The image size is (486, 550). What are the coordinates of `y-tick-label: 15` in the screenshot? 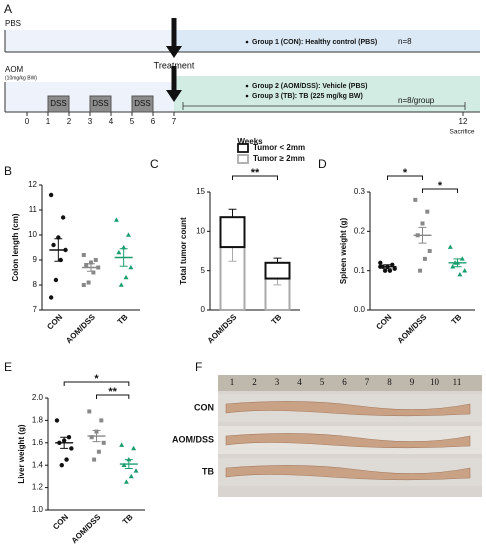 It's located at (200, 191).